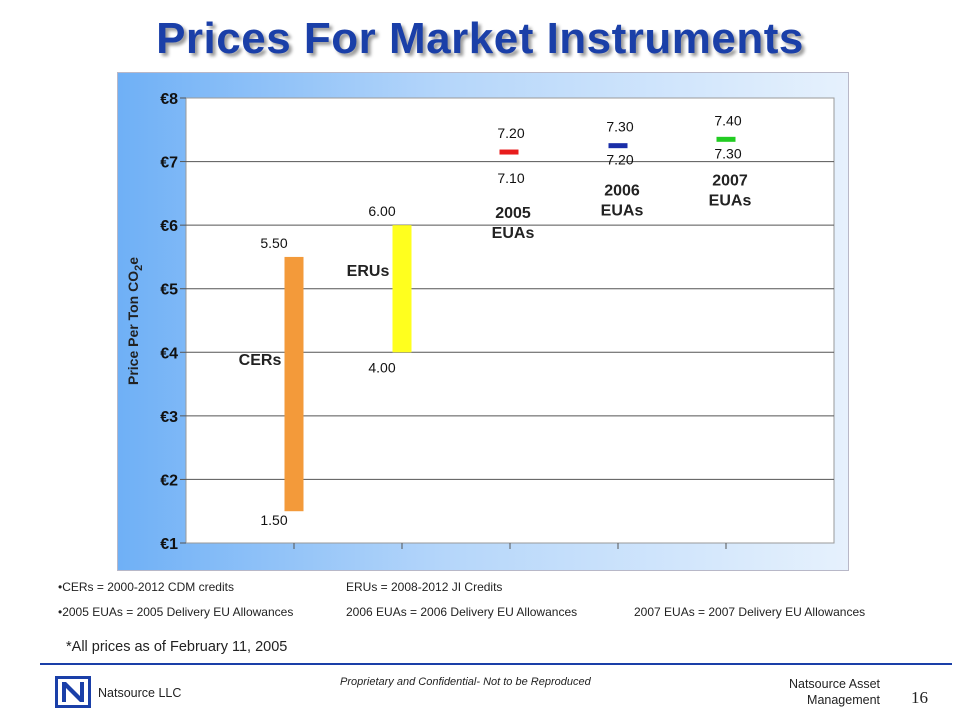  Describe the element at coordinates (73, 692) in the screenshot. I see `natsource-logo-icon` at that location.